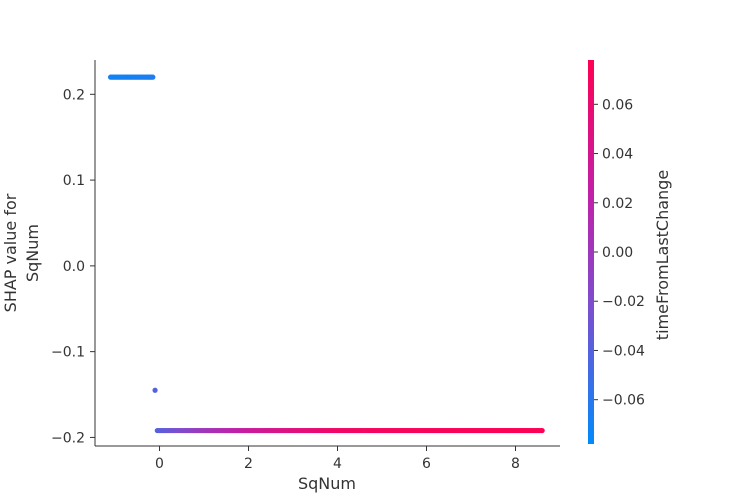  I want to click on y-axis-label-line-1: SHAP value for, so click(10, 252).